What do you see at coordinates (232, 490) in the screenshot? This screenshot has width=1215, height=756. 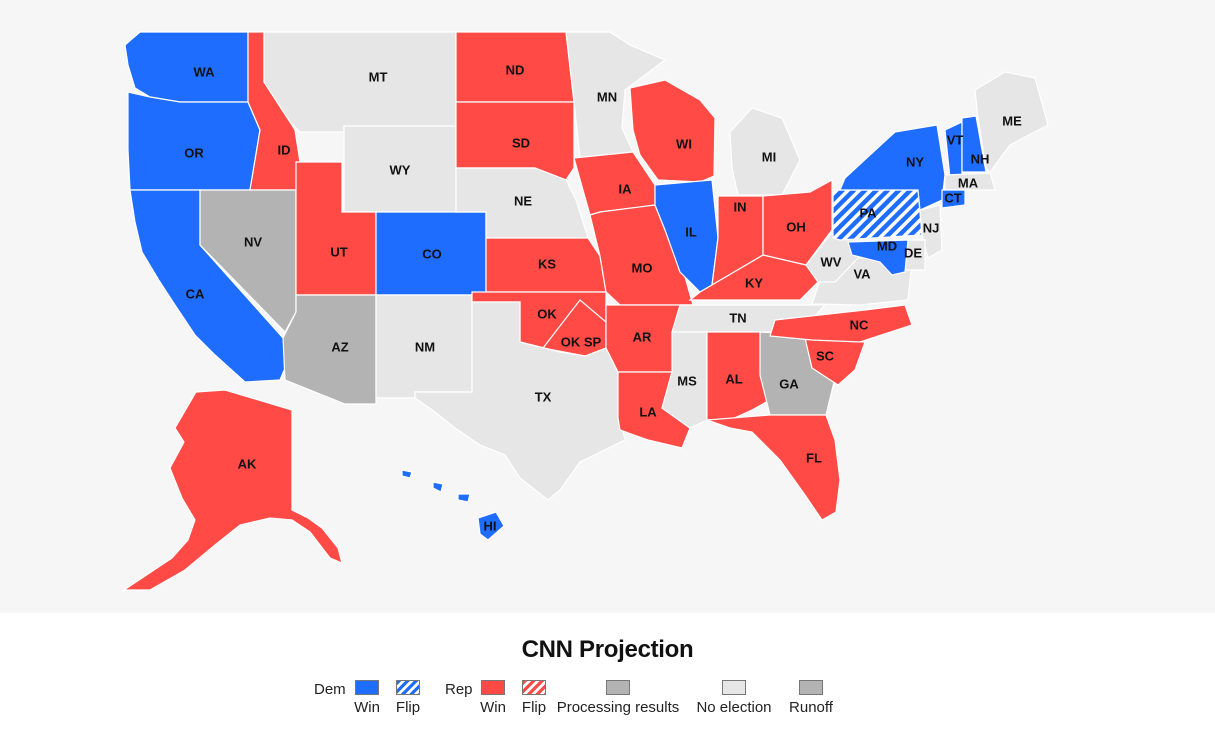 I see `state-ak` at bounding box center [232, 490].